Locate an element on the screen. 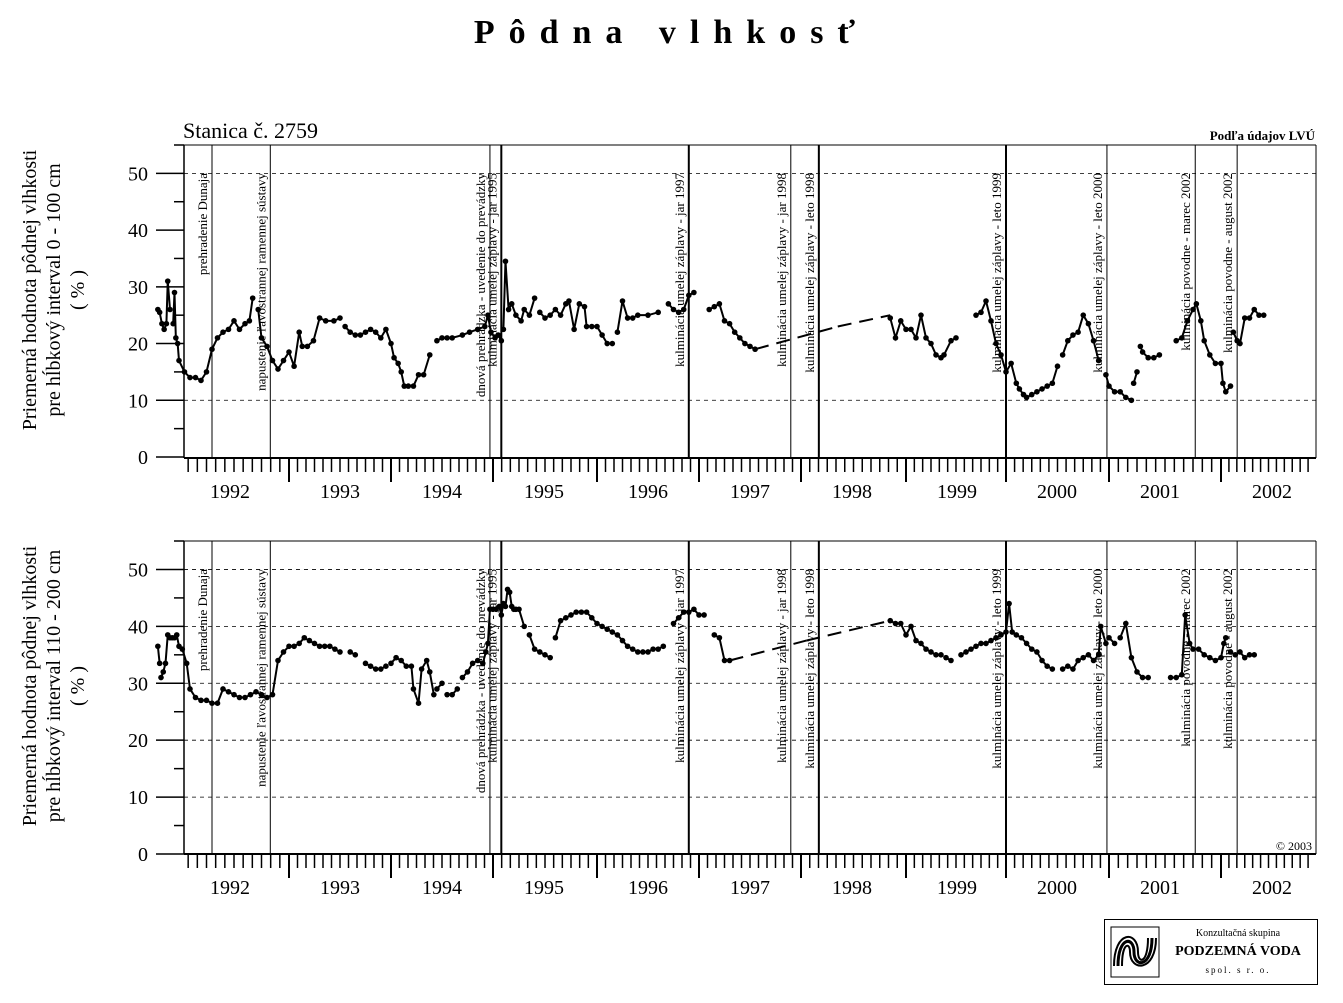 The image size is (1343, 1003). chart-main-title: Pôdna vlhkosť is located at coordinates (671, 32).